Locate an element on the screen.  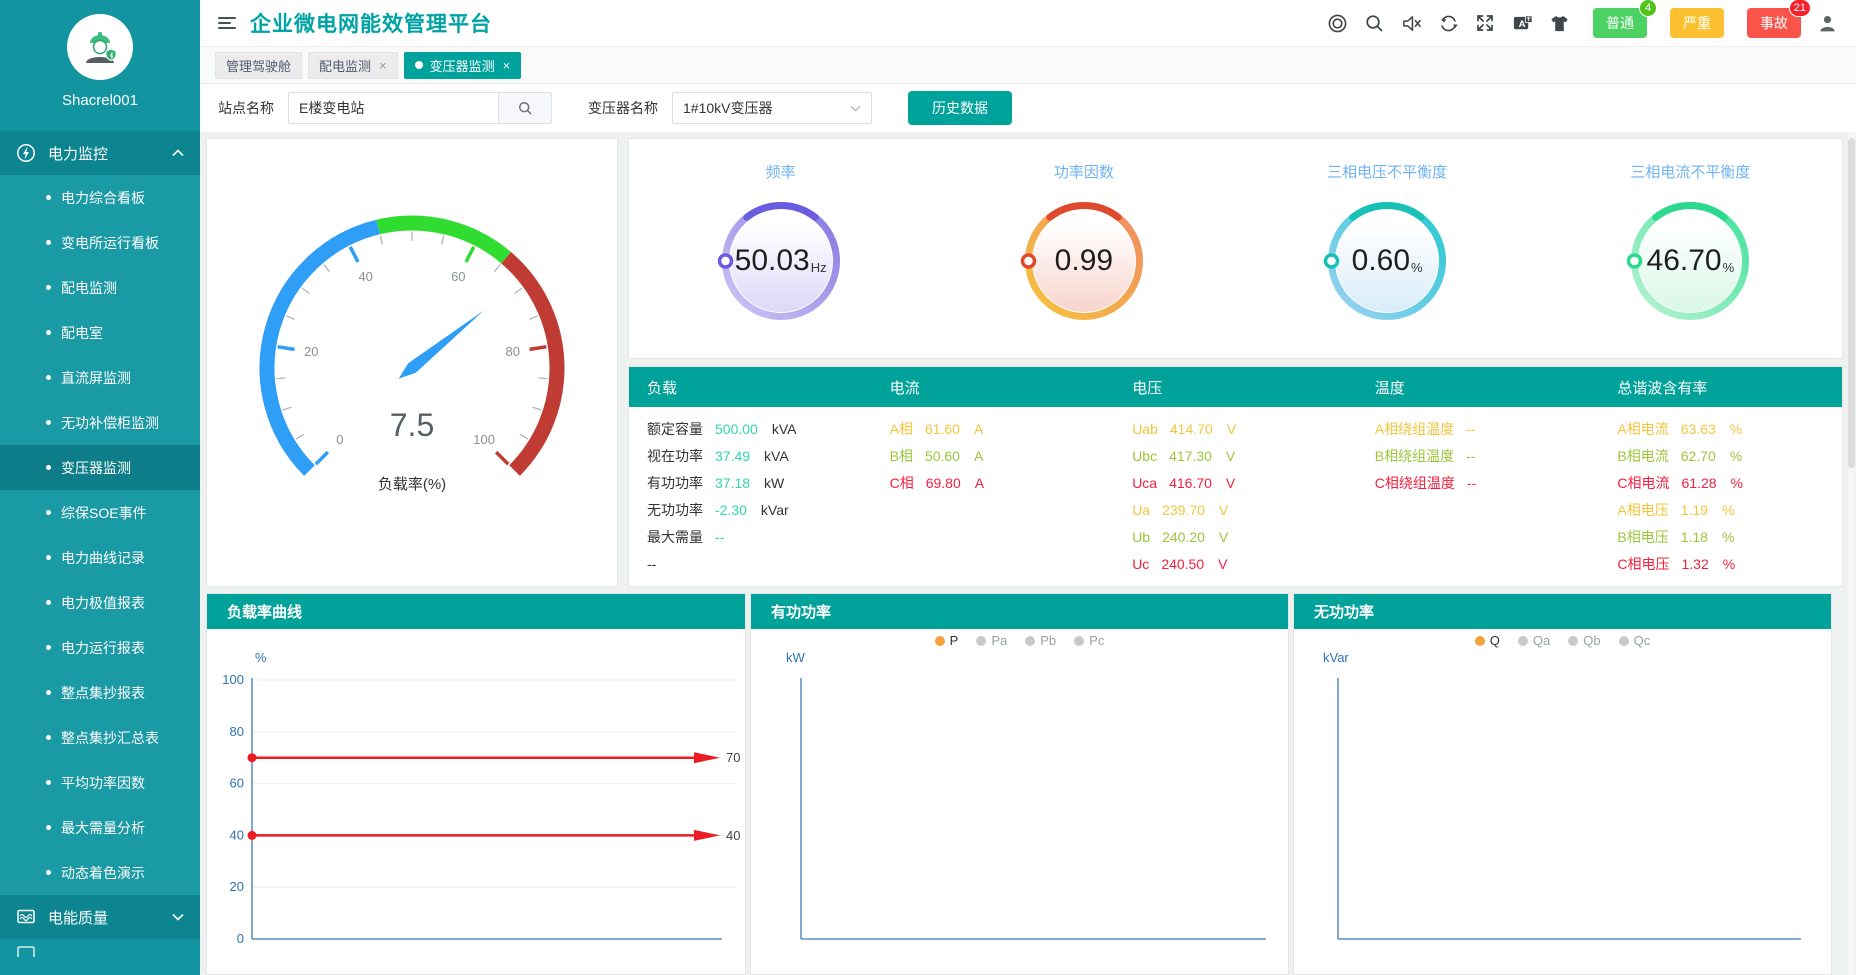
alarm-button-label: 严重 is located at coordinates (1697, 23).